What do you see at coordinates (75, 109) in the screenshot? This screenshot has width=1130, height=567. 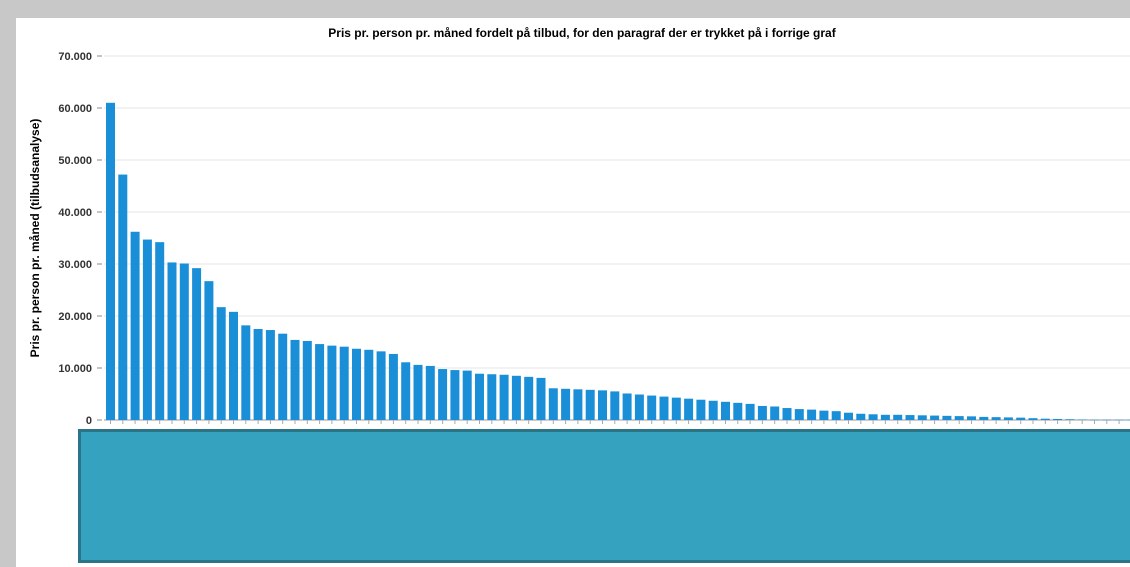 I see `y-tick-label: 60.000` at bounding box center [75, 109].